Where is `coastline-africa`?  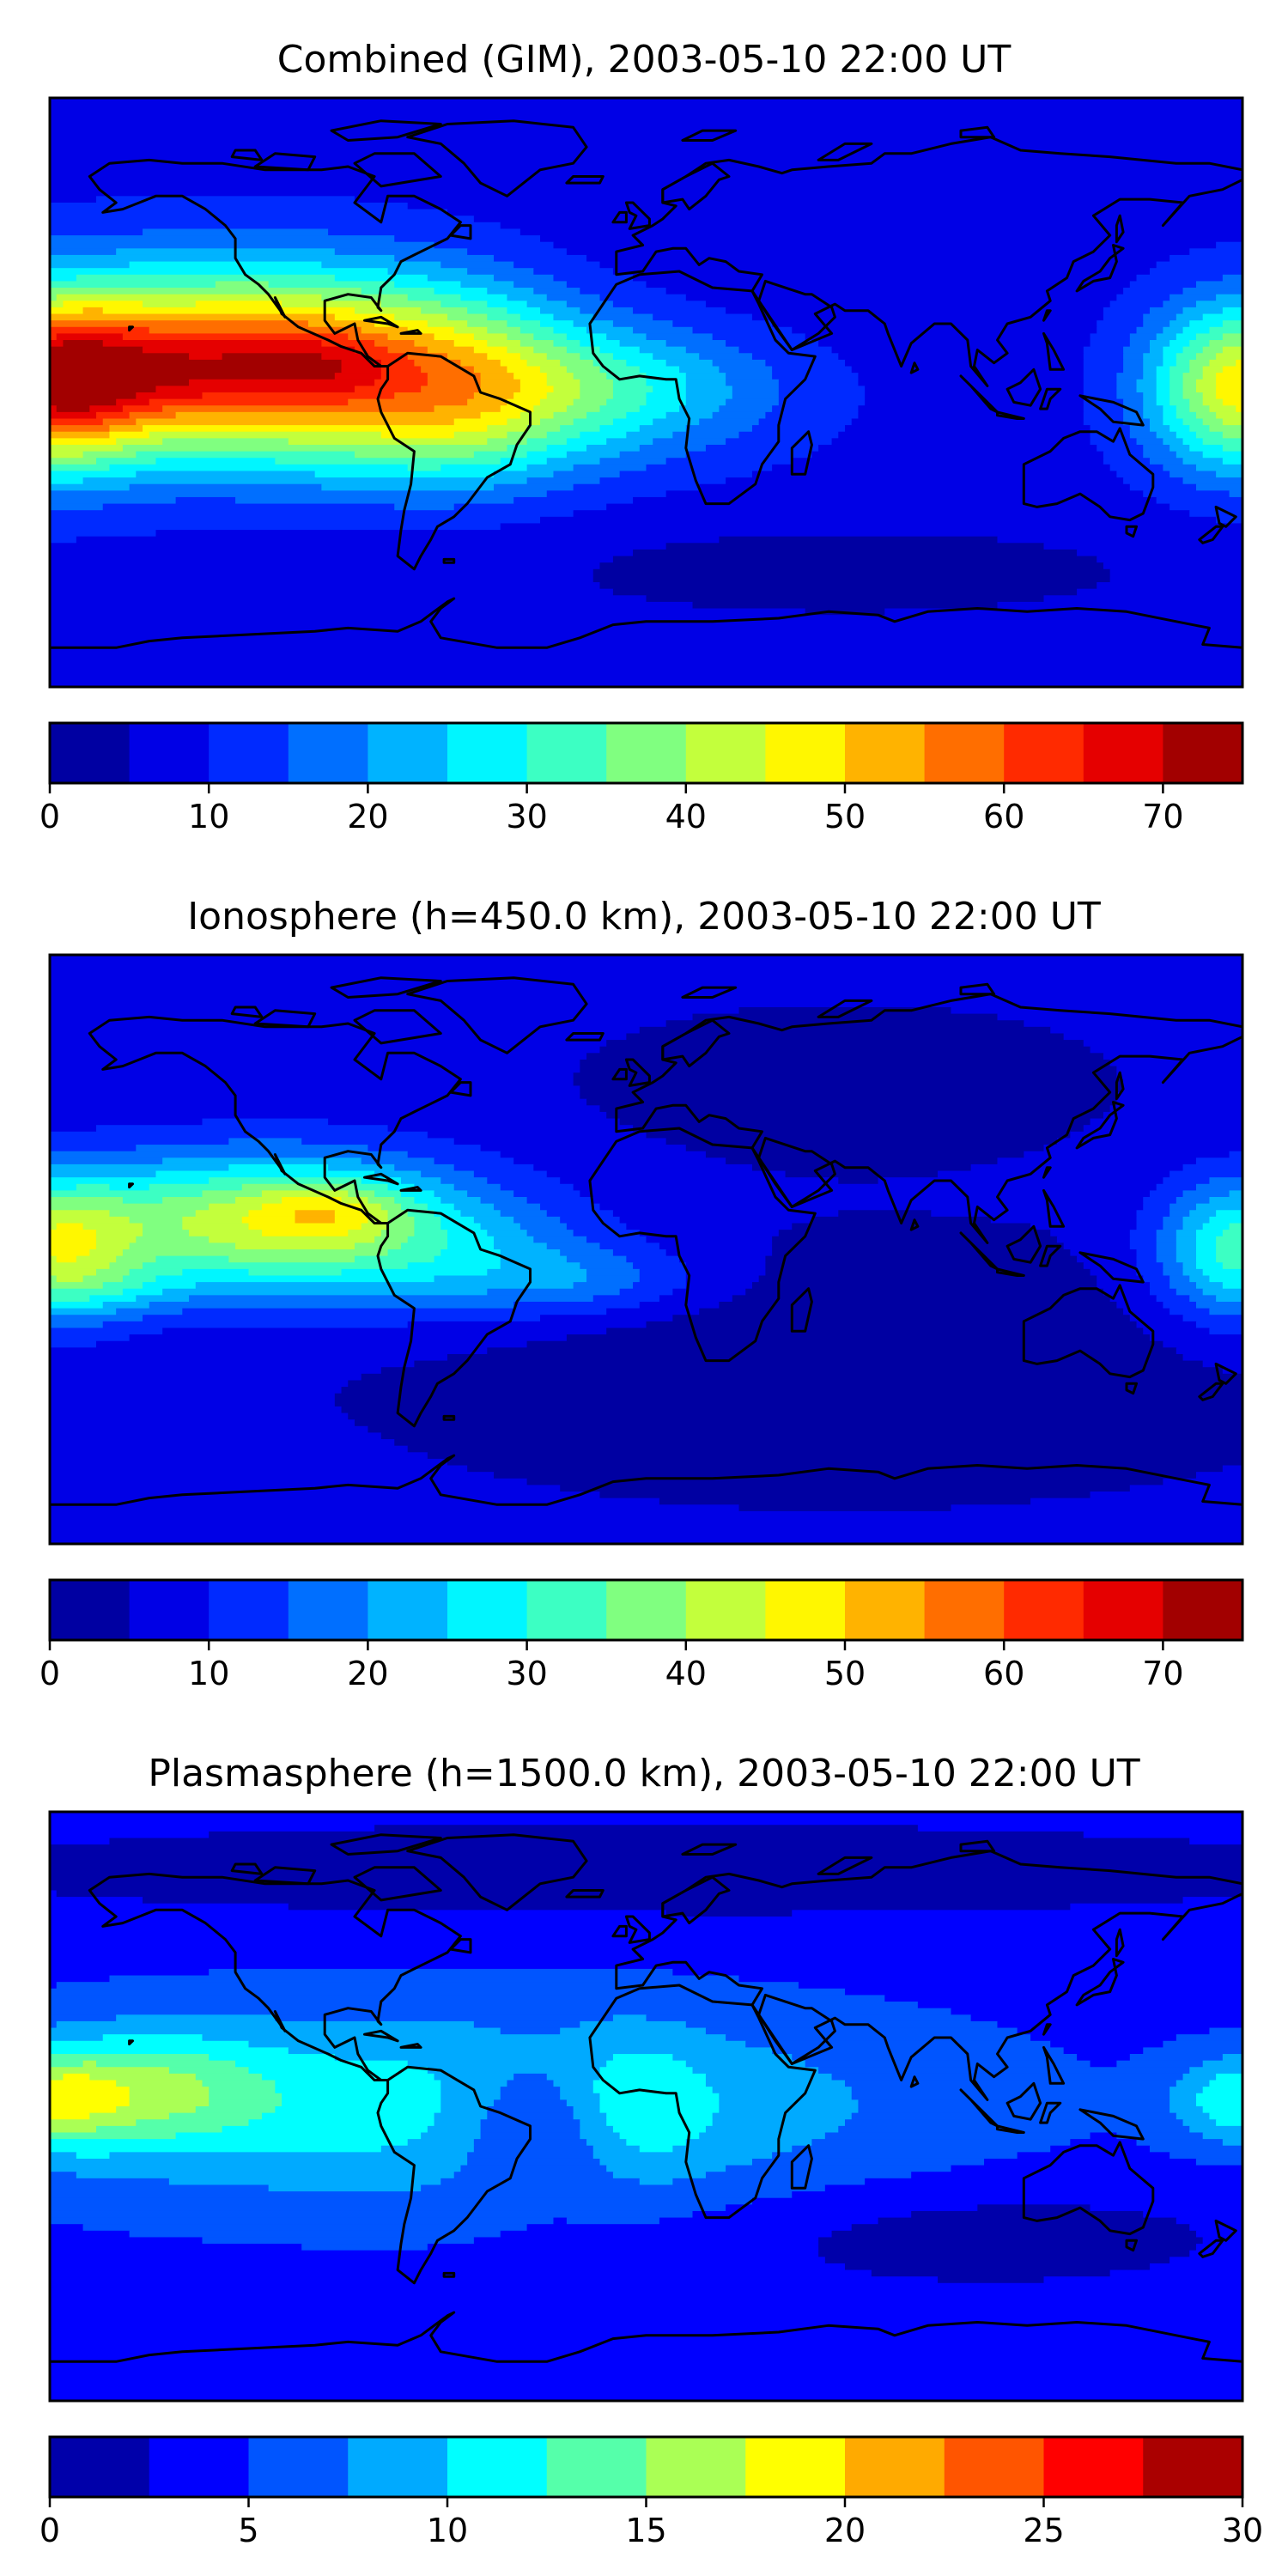 coastline-africa is located at coordinates (702, 1245).